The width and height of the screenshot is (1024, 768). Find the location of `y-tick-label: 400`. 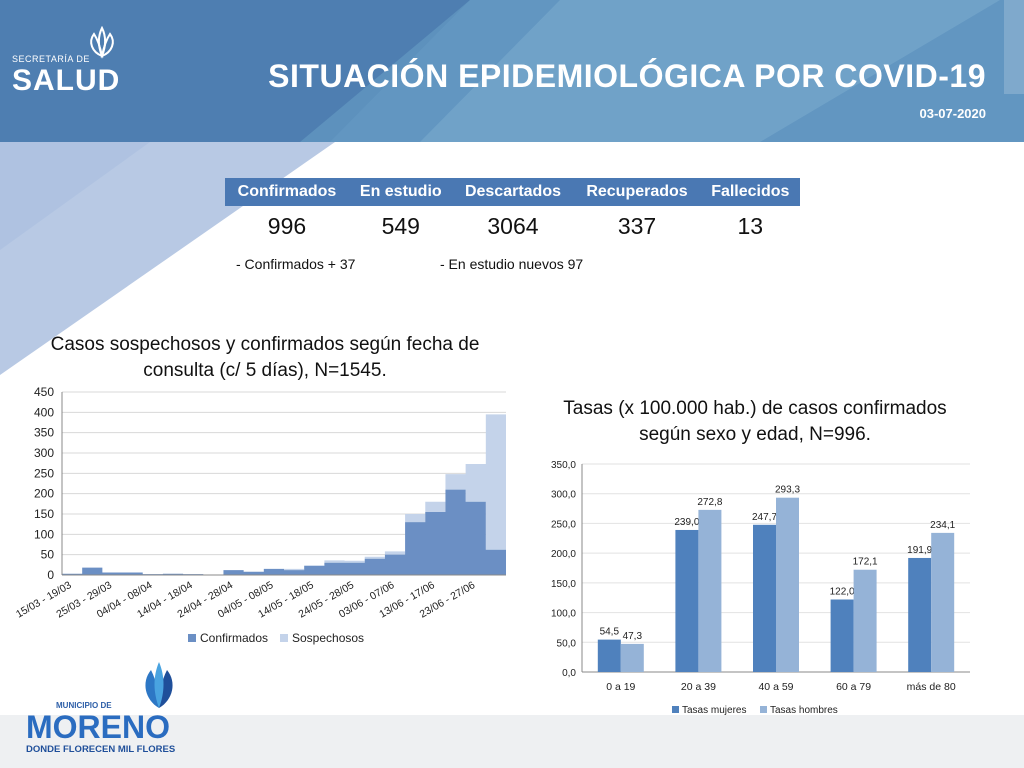

y-tick-label: 400 is located at coordinates (44, 412).